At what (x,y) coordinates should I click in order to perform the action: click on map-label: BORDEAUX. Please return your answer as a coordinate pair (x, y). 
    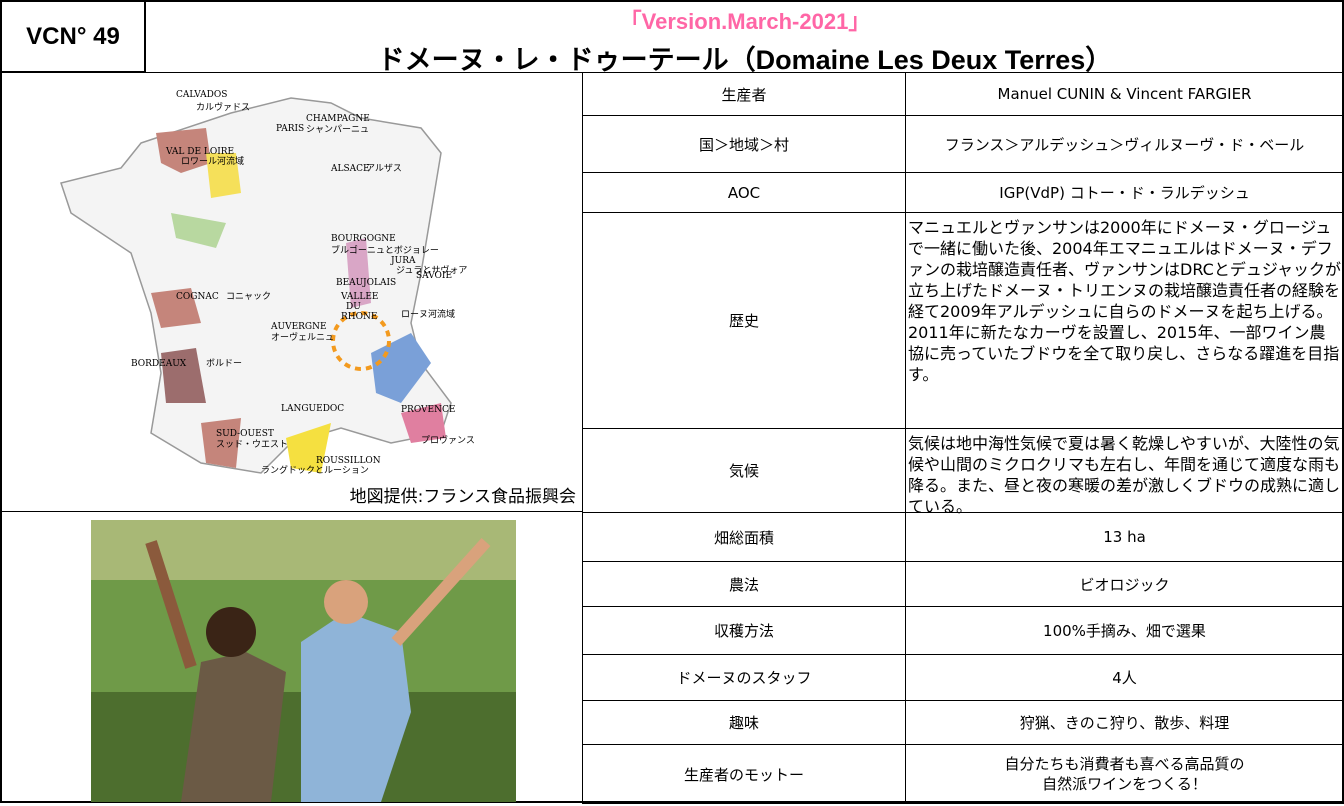
    Looking at the image, I should click on (159, 364).